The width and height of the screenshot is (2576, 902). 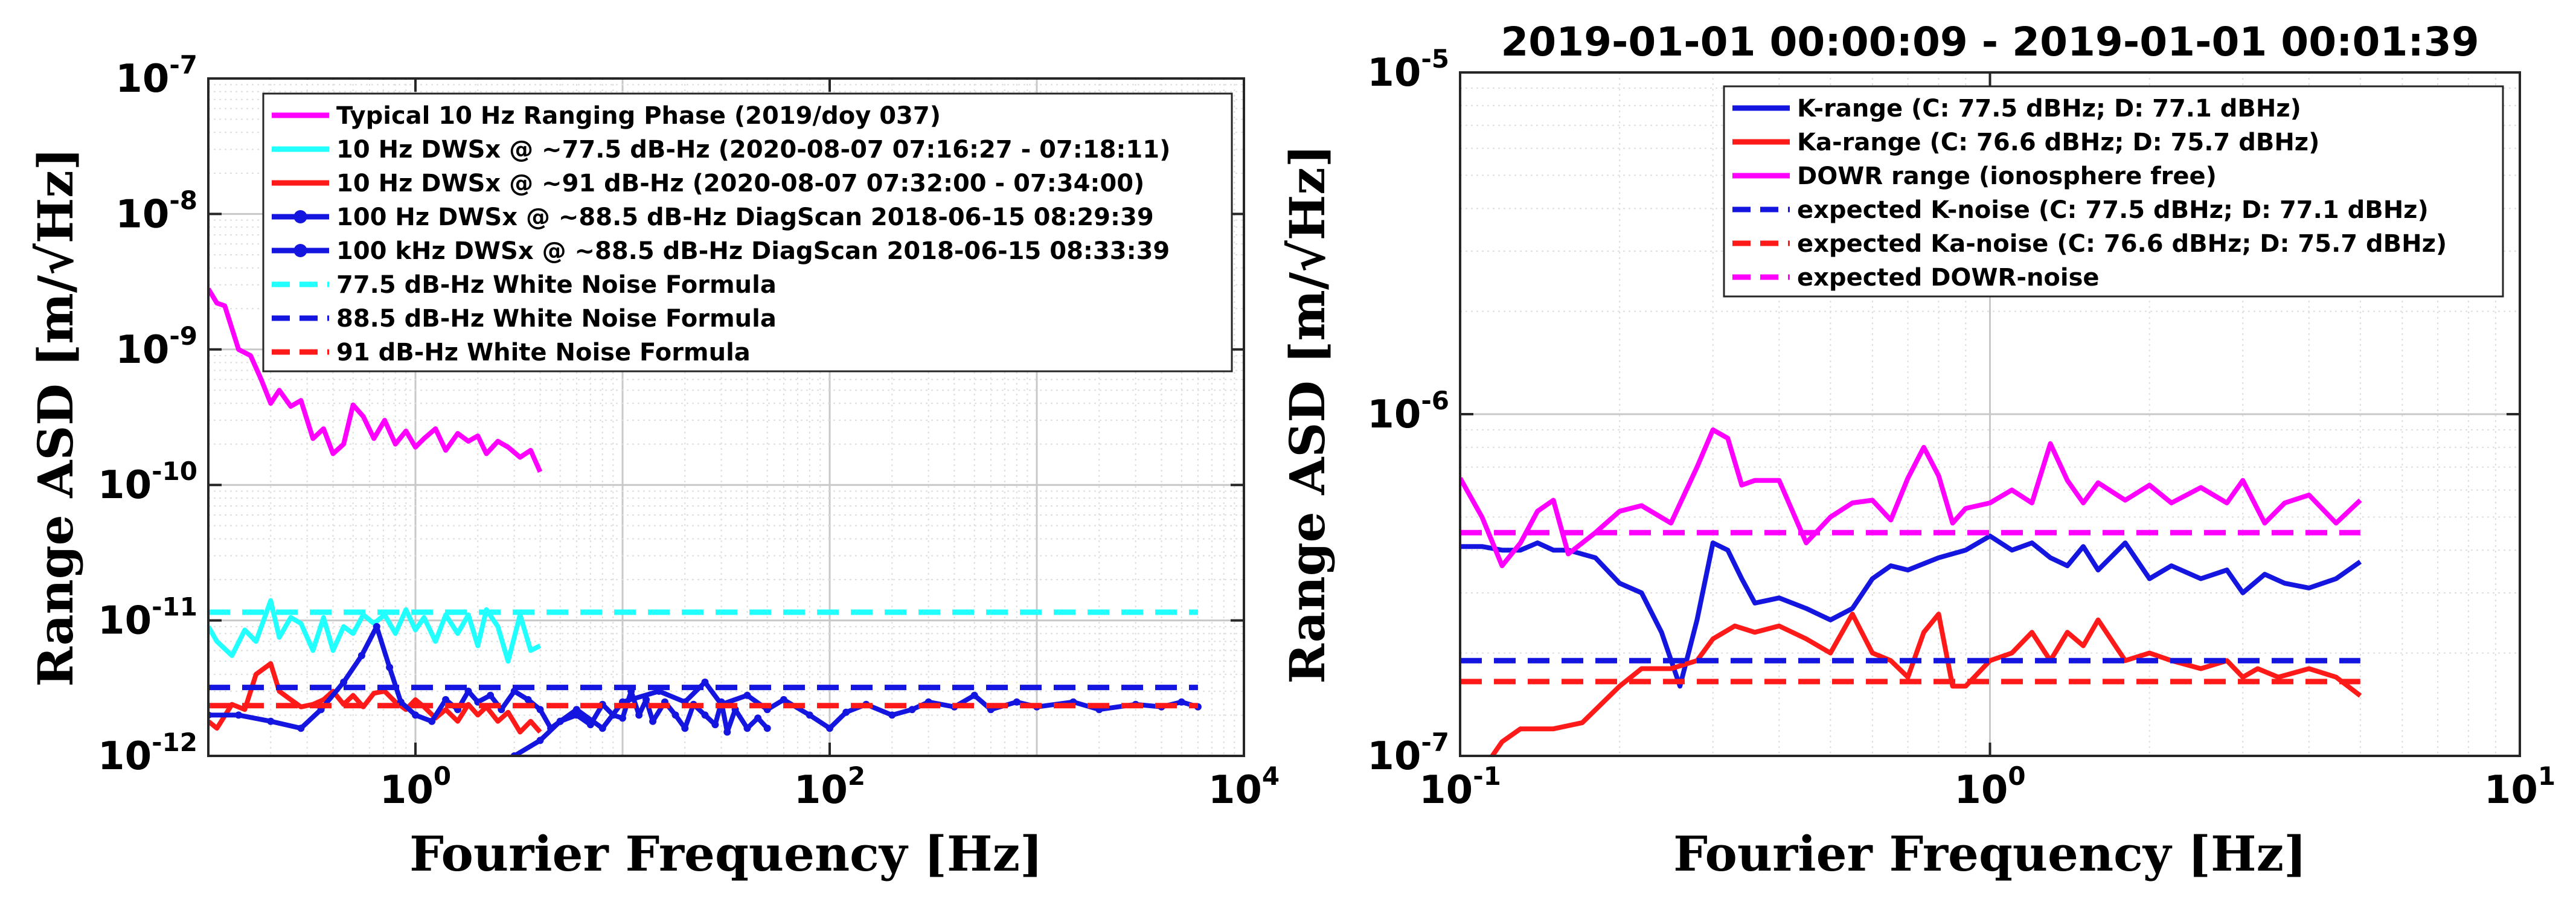 I want to click on y-tick-label: 10⁻¹¹, so click(x=147, y=618).